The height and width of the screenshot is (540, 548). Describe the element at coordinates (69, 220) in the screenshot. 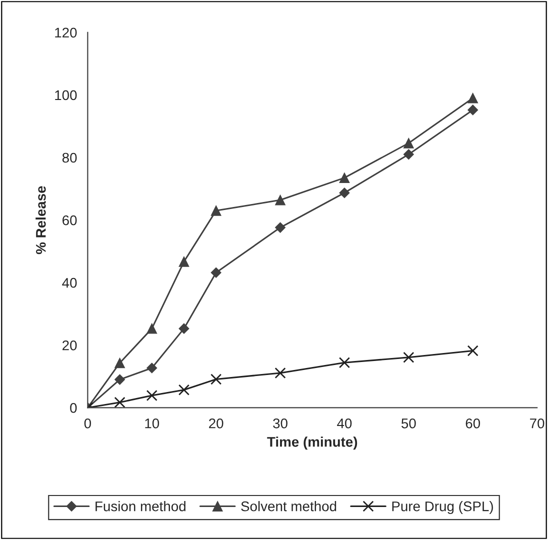

I see `y-tick-label: 60` at that location.